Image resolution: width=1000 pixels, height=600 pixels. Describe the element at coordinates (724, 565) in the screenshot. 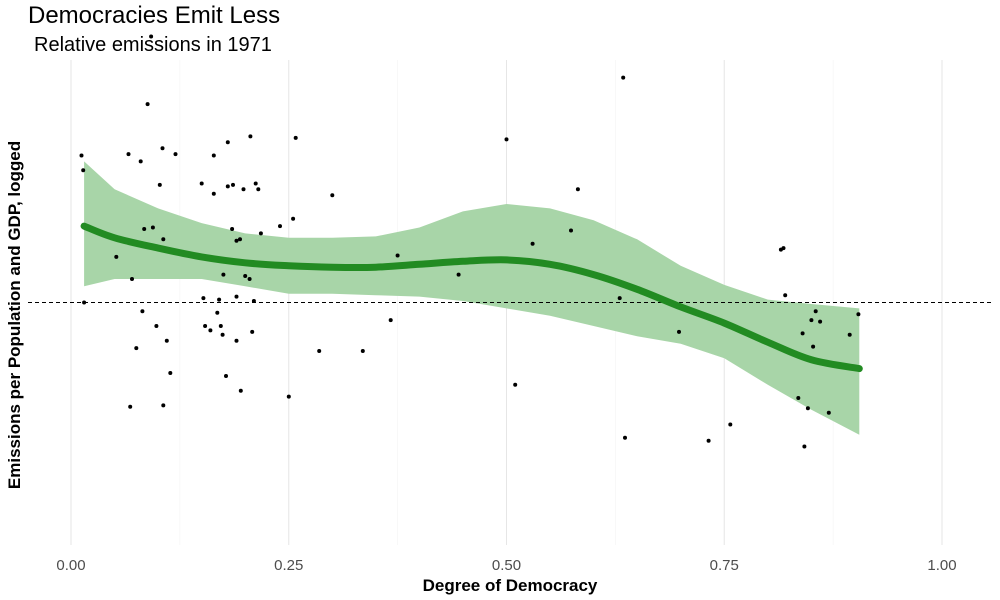

I see `x-tick-label: 0.75` at that location.